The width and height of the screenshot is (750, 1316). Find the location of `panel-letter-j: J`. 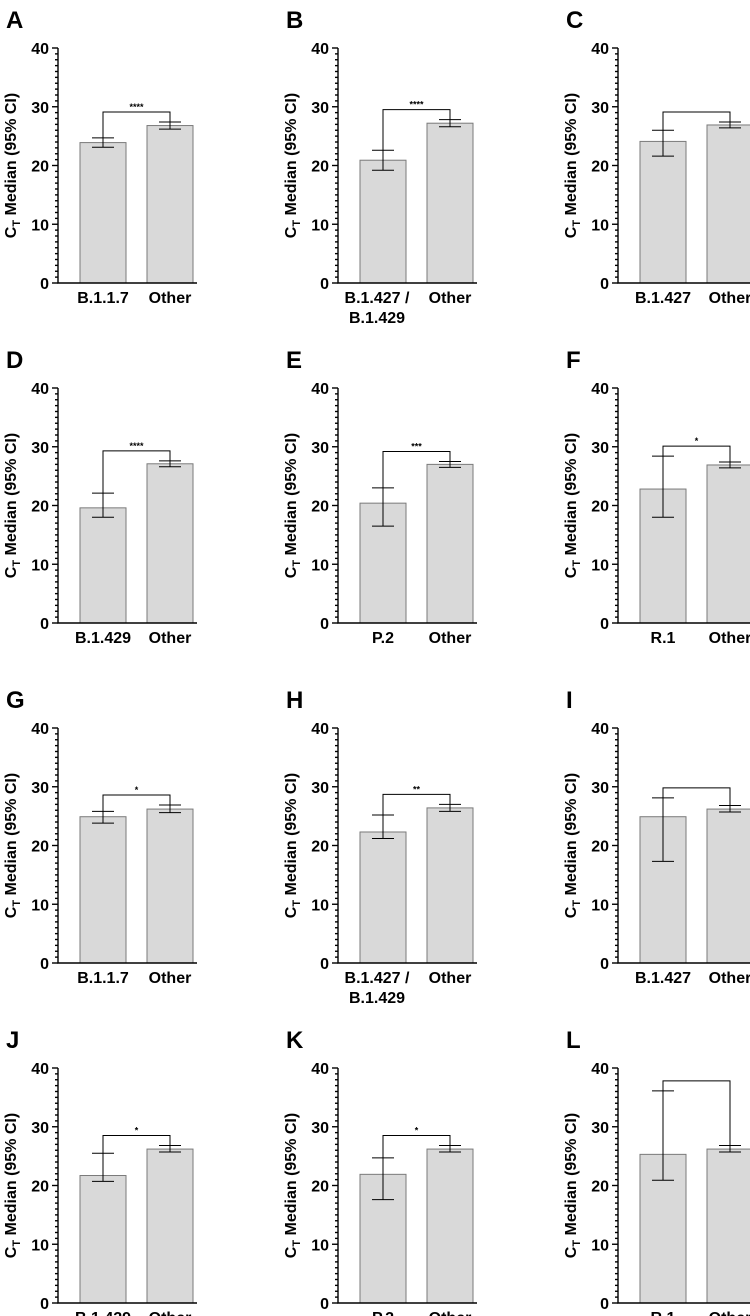

panel-letter-j: J is located at coordinates (12, 1040).